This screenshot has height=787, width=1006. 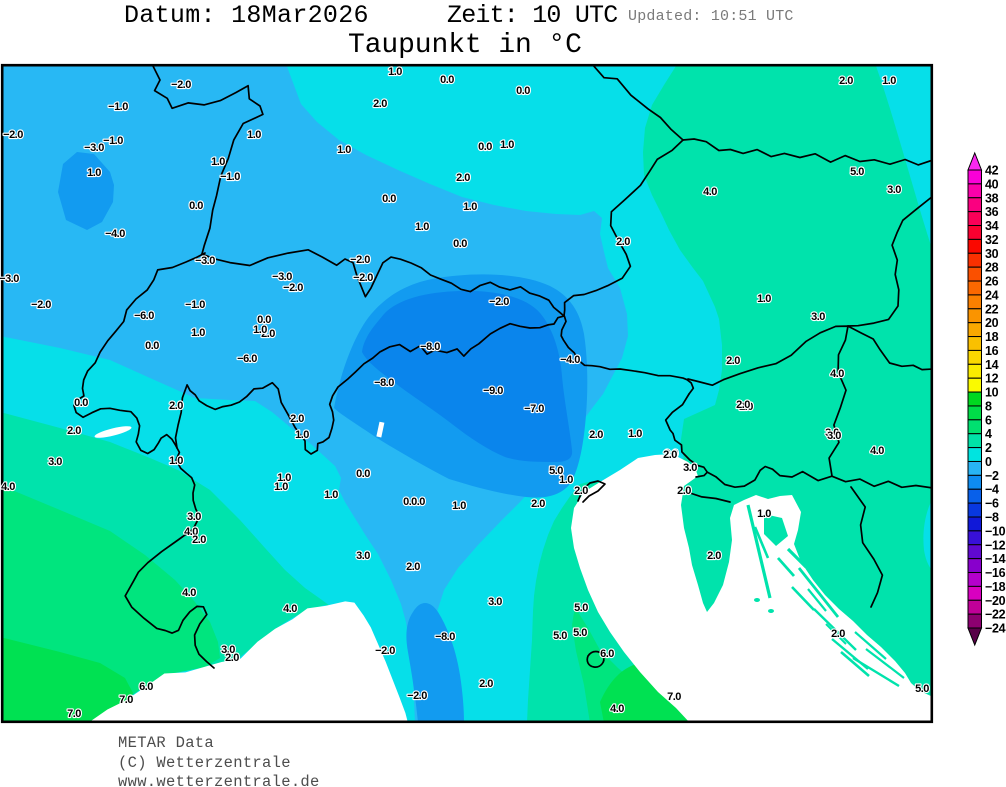 What do you see at coordinates (992, 268) in the screenshot?
I see `svg-text: 28` at bounding box center [992, 268].